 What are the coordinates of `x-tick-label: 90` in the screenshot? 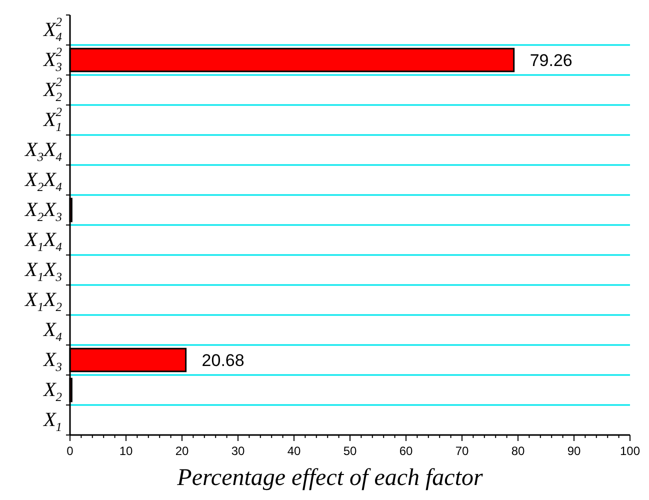 It's located at (574, 451).